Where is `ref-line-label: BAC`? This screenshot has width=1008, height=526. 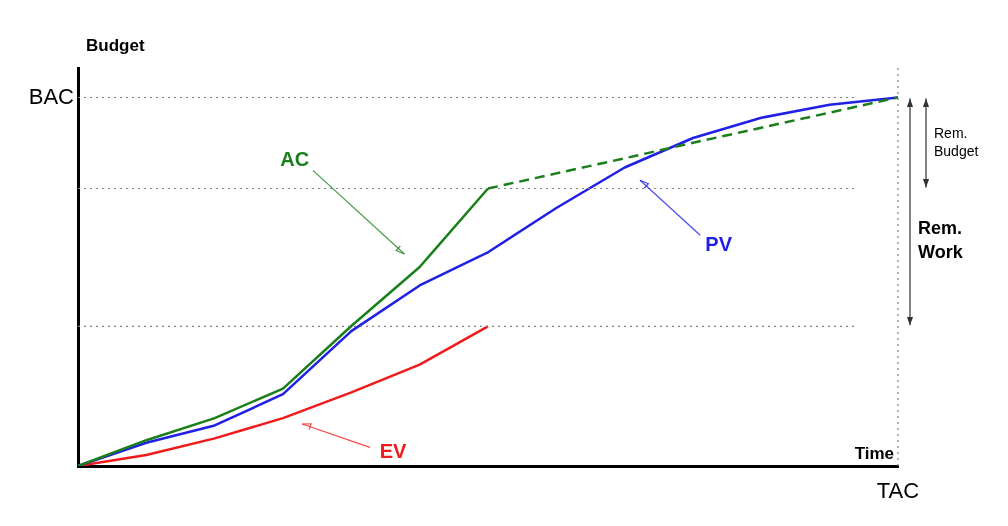 ref-line-label: BAC is located at coordinates (51, 96).